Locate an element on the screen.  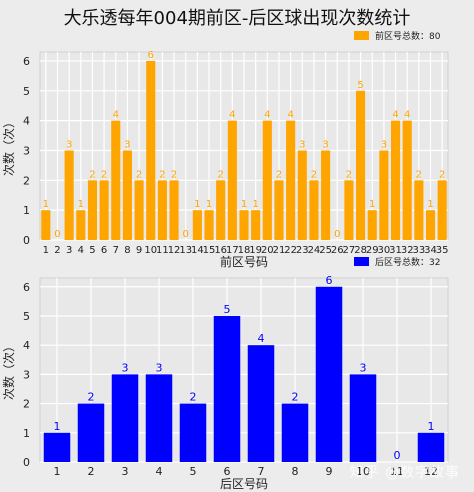
watermark: 知乎 @数字故事 is located at coordinates (404, 473).